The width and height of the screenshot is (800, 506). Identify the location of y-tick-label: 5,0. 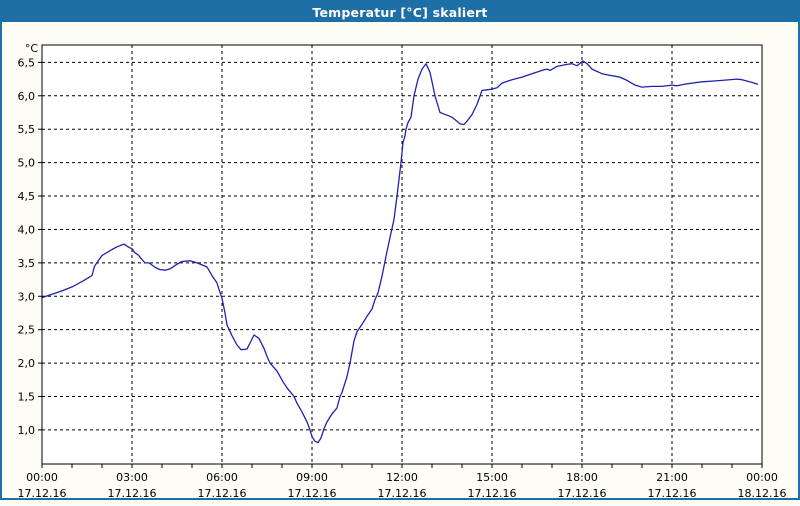
(27, 163).